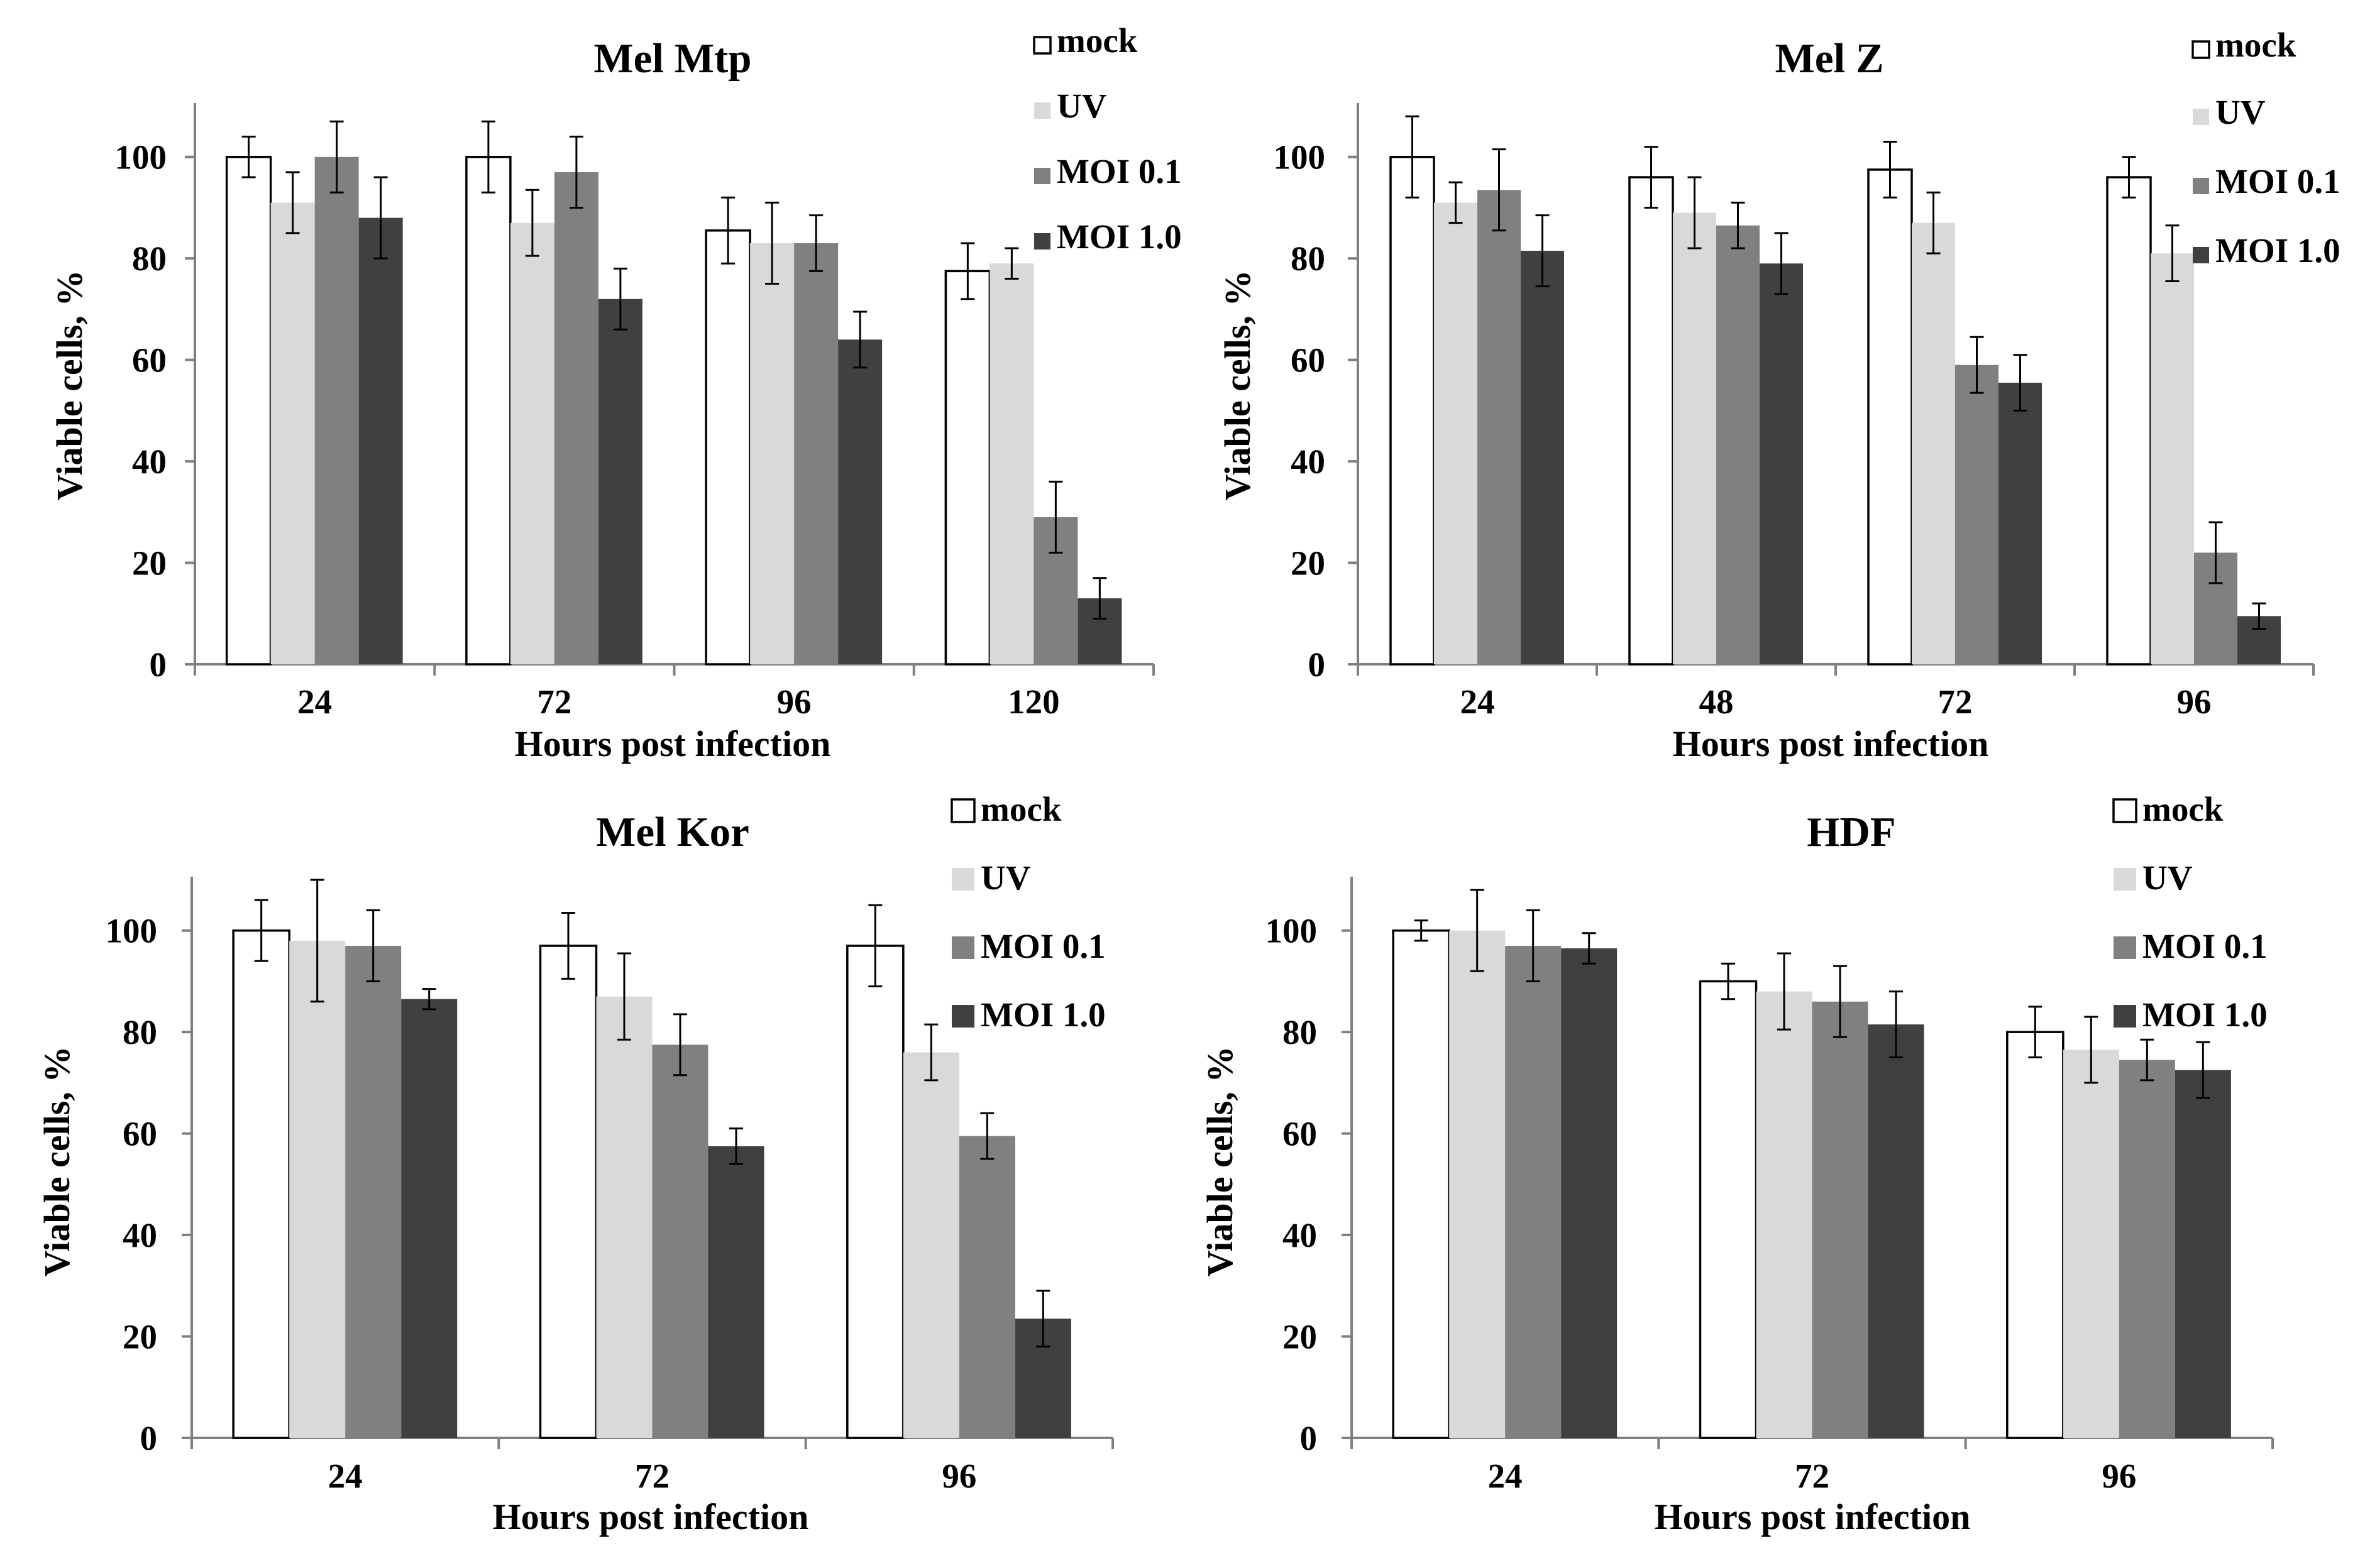  Describe the element at coordinates (1716, 702) in the screenshot. I see `x-tick-label: 48` at that location.